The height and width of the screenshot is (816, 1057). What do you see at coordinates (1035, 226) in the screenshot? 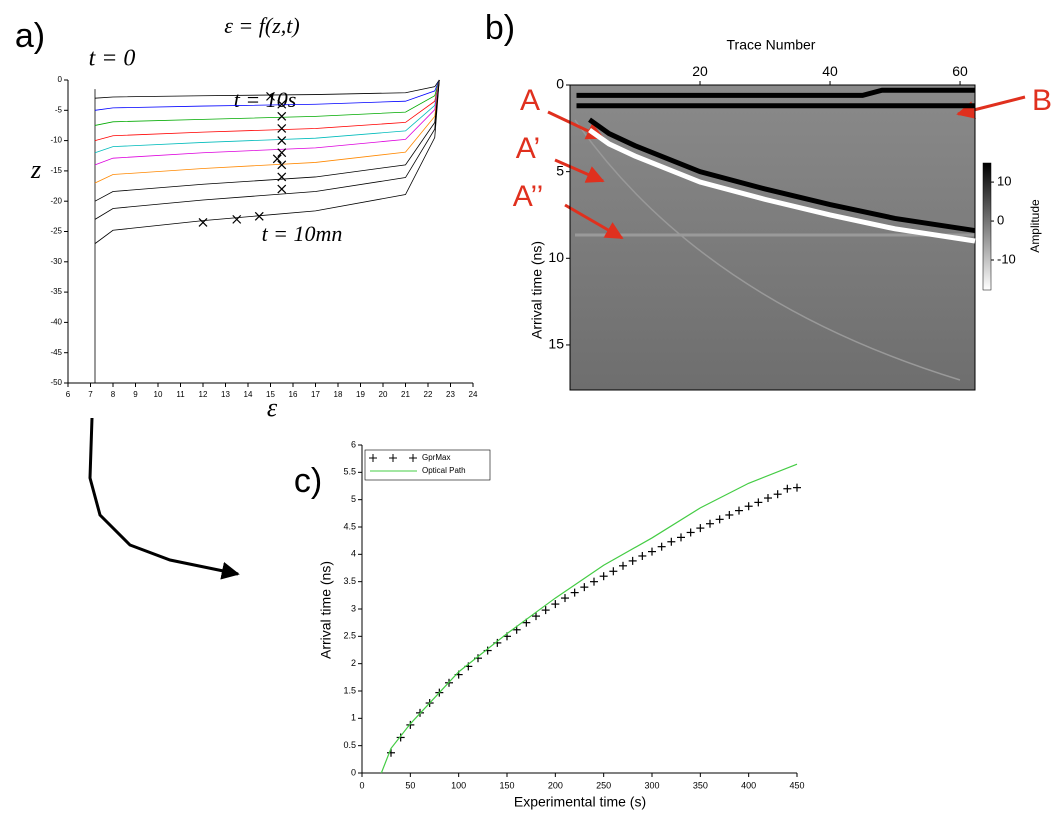
I see `colorbar-label: Amplitude` at bounding box center [1035, 226].